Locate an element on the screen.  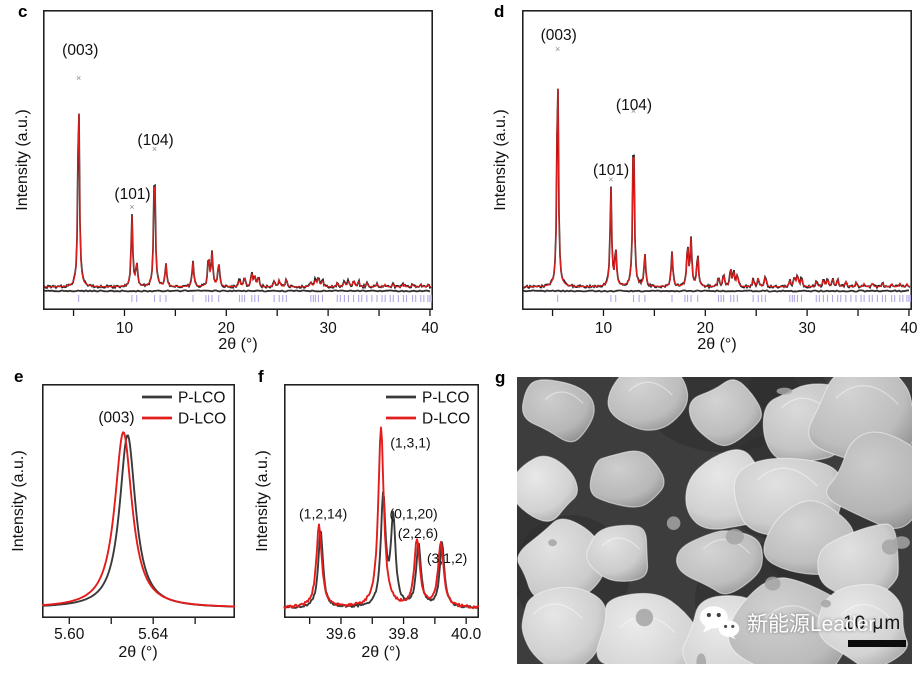
peak-label: (0,1,20) is located at coordinates (413, 514).